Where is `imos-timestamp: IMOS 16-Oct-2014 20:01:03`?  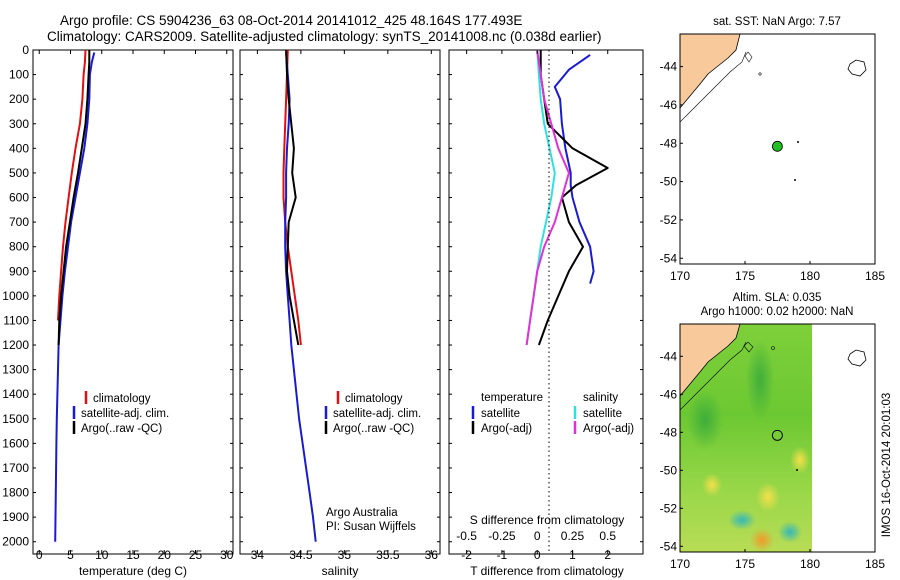 imos-timestamp: IMOS 16-Oct-2014 20:01:03 is located at coordinates (887, 465).